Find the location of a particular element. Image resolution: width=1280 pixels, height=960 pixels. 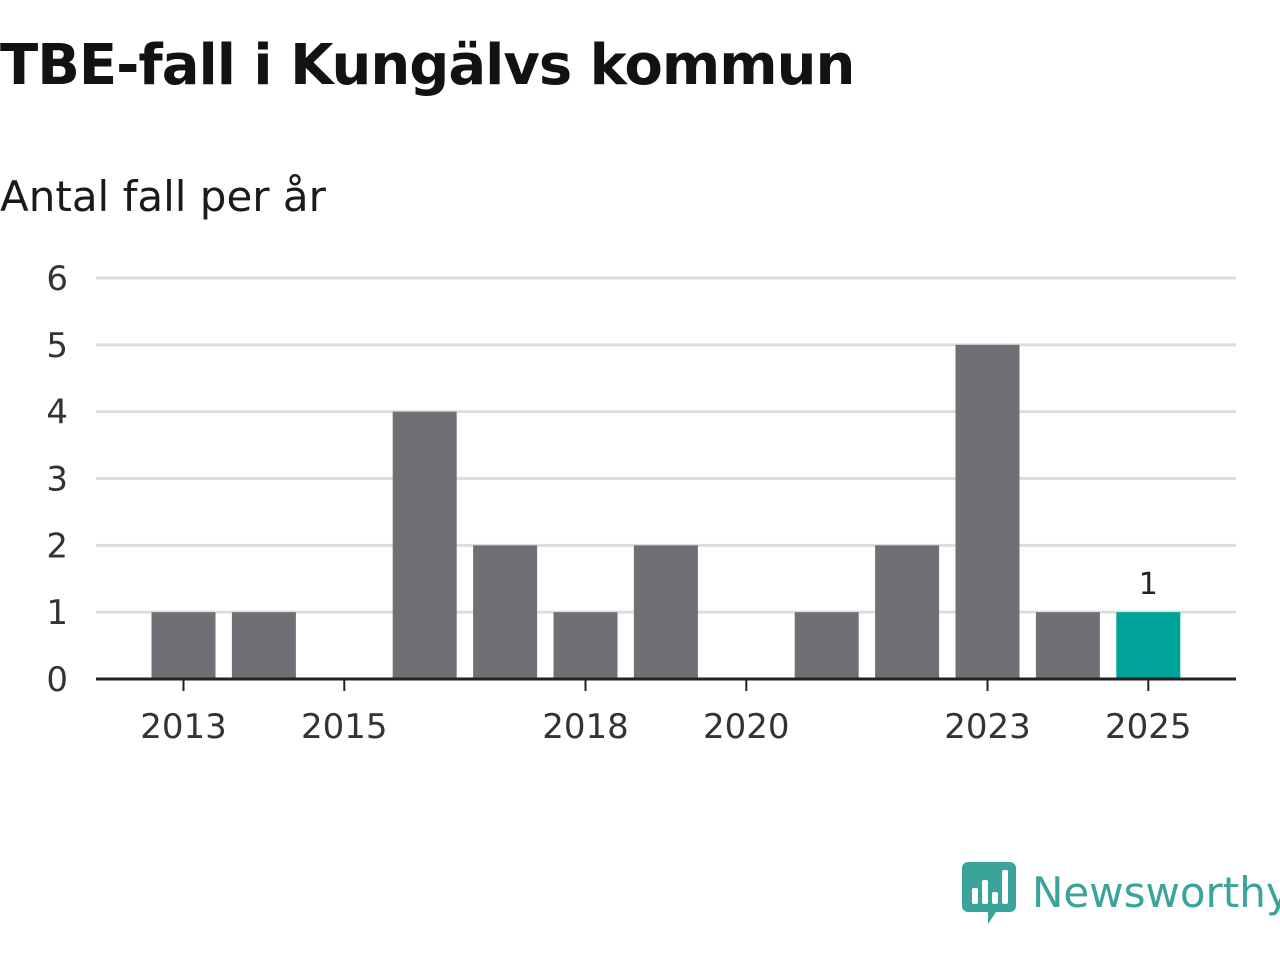

chart-subtitle: Antal fall per år is located at coordinates (163, 196).